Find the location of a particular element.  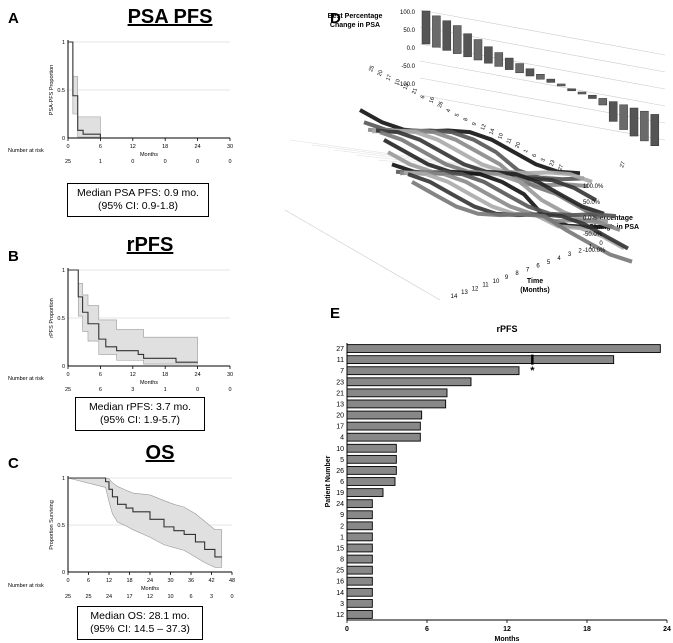

panel-c-x-tick-label-7: 42 is located at coordinates (211, 581).